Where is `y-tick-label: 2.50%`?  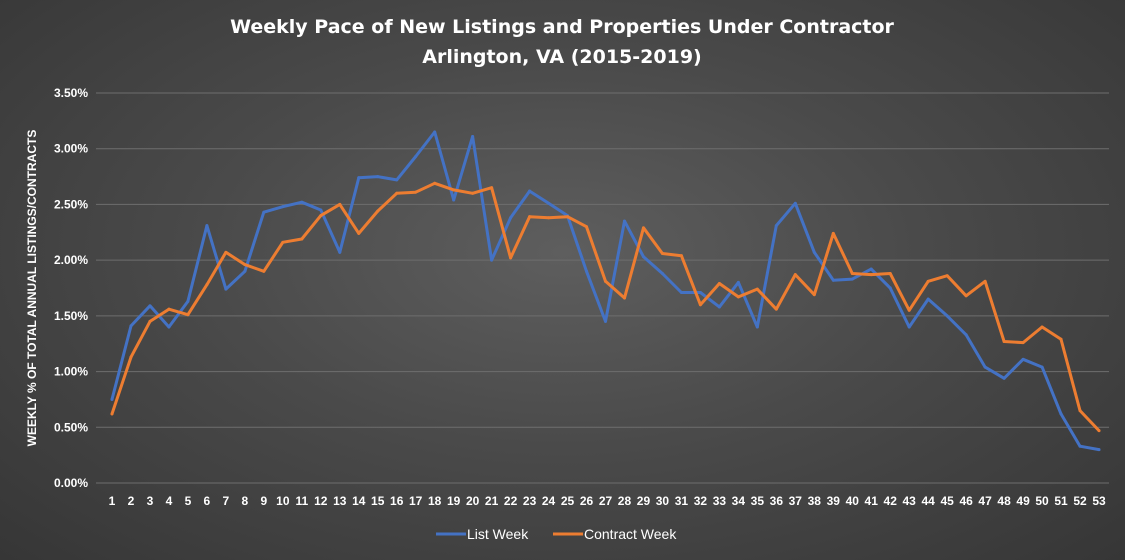 y-tick-label: 2.50% is located at coordinates (71, 204).